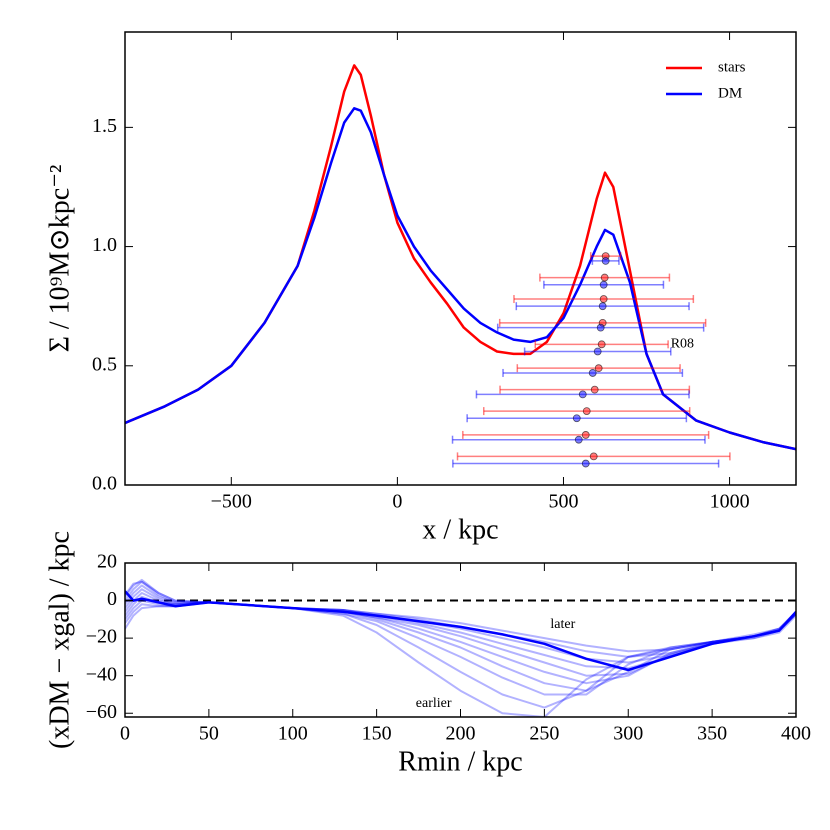  I want to click on x-axis-label: x / kpc, so click(460, 529).